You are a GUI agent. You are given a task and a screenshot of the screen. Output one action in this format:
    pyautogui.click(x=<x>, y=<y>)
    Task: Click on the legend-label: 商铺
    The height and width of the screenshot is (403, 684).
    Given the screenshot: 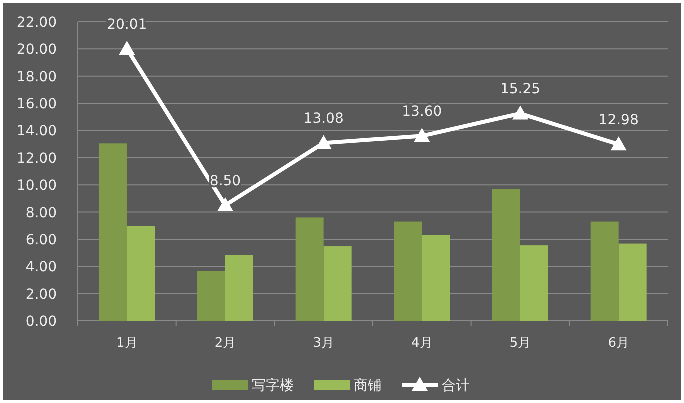 What is the action you would take?
    pyautogui.click(x=368, y=386)
    